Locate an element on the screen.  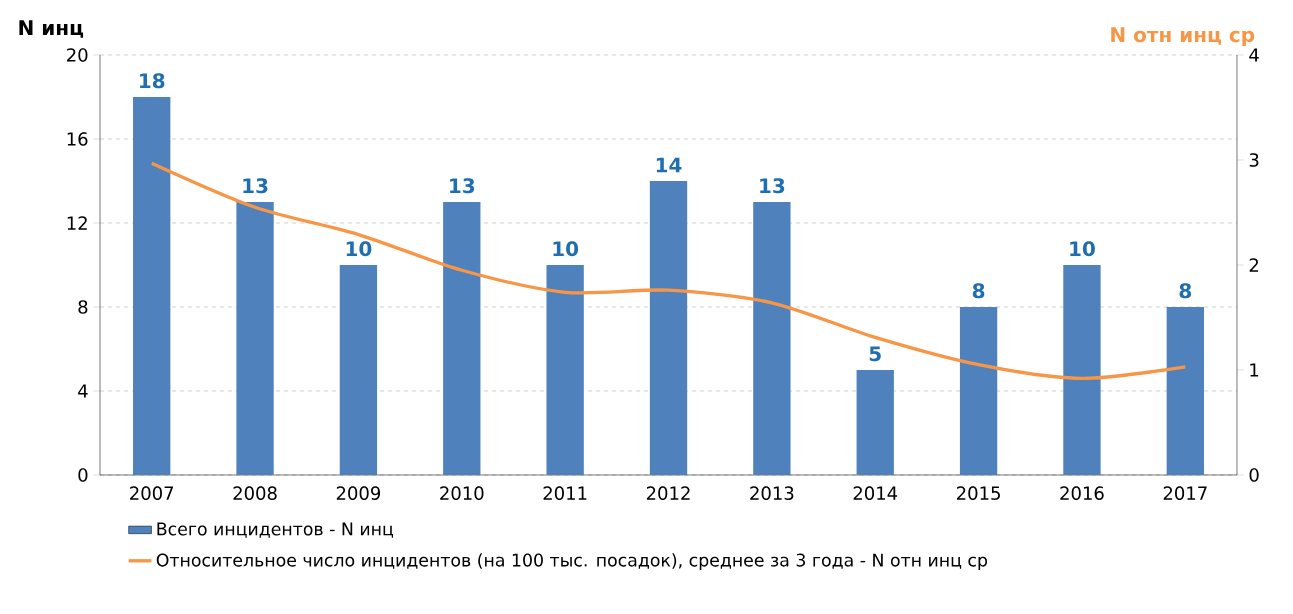
legend-label: Относительное число инцидентов (на 100 тыс. посадок), среднее за 3 года - N отн инц ср is located at coordinates (572, 561).